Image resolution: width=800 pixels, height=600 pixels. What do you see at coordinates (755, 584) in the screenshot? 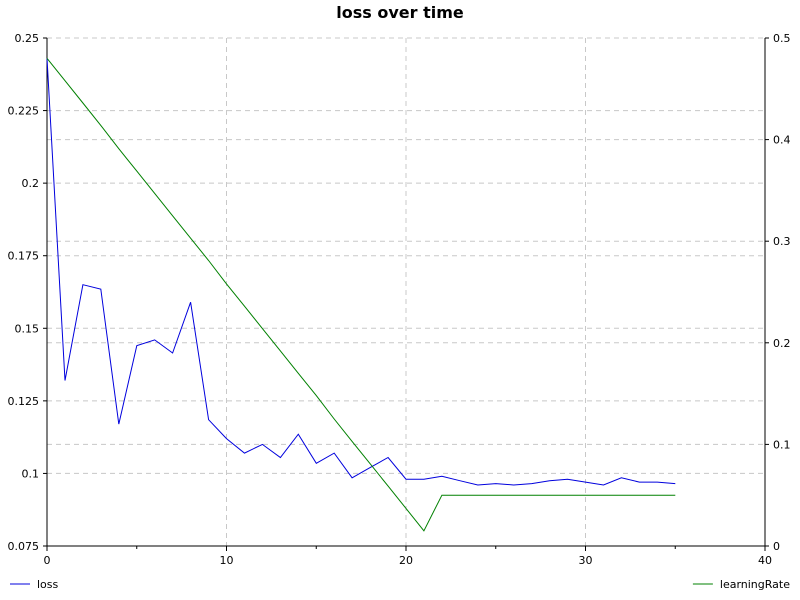
I see `legend-label: learningRate` at bounding box center [755, 584].